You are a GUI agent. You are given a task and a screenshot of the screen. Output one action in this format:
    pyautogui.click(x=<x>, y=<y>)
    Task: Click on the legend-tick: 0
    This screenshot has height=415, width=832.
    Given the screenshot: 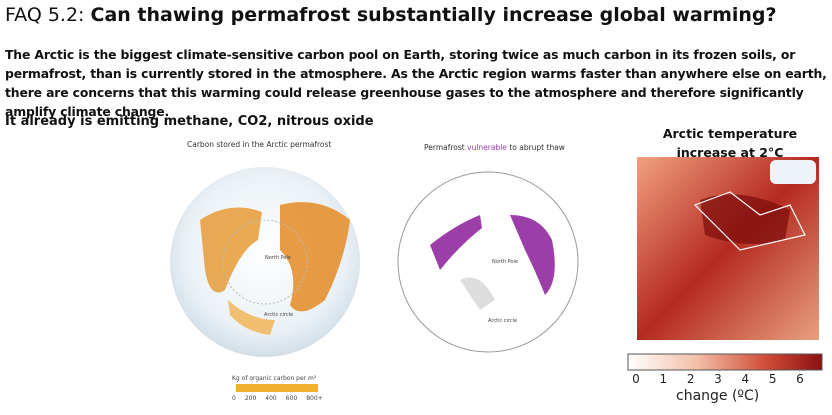 What is the action you would take?
    pyautogui.click(x=234, y=398)
    